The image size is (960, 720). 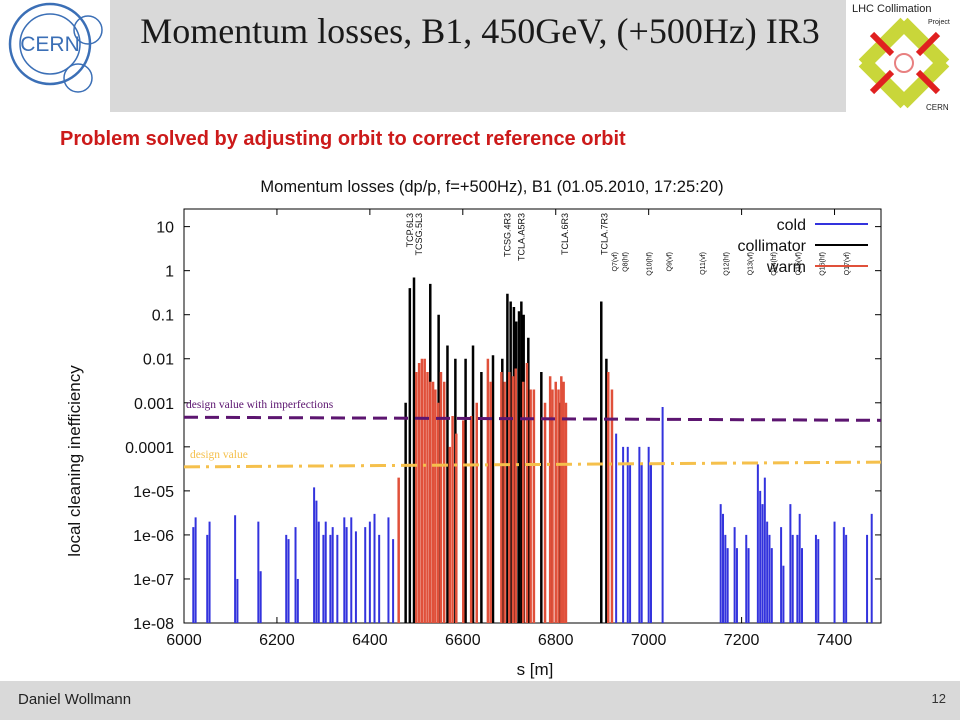 What do you see at coordinates (791, 225) in the screenshot?
I see `legend-label-cold: cold` at bounding box center [791, 225].